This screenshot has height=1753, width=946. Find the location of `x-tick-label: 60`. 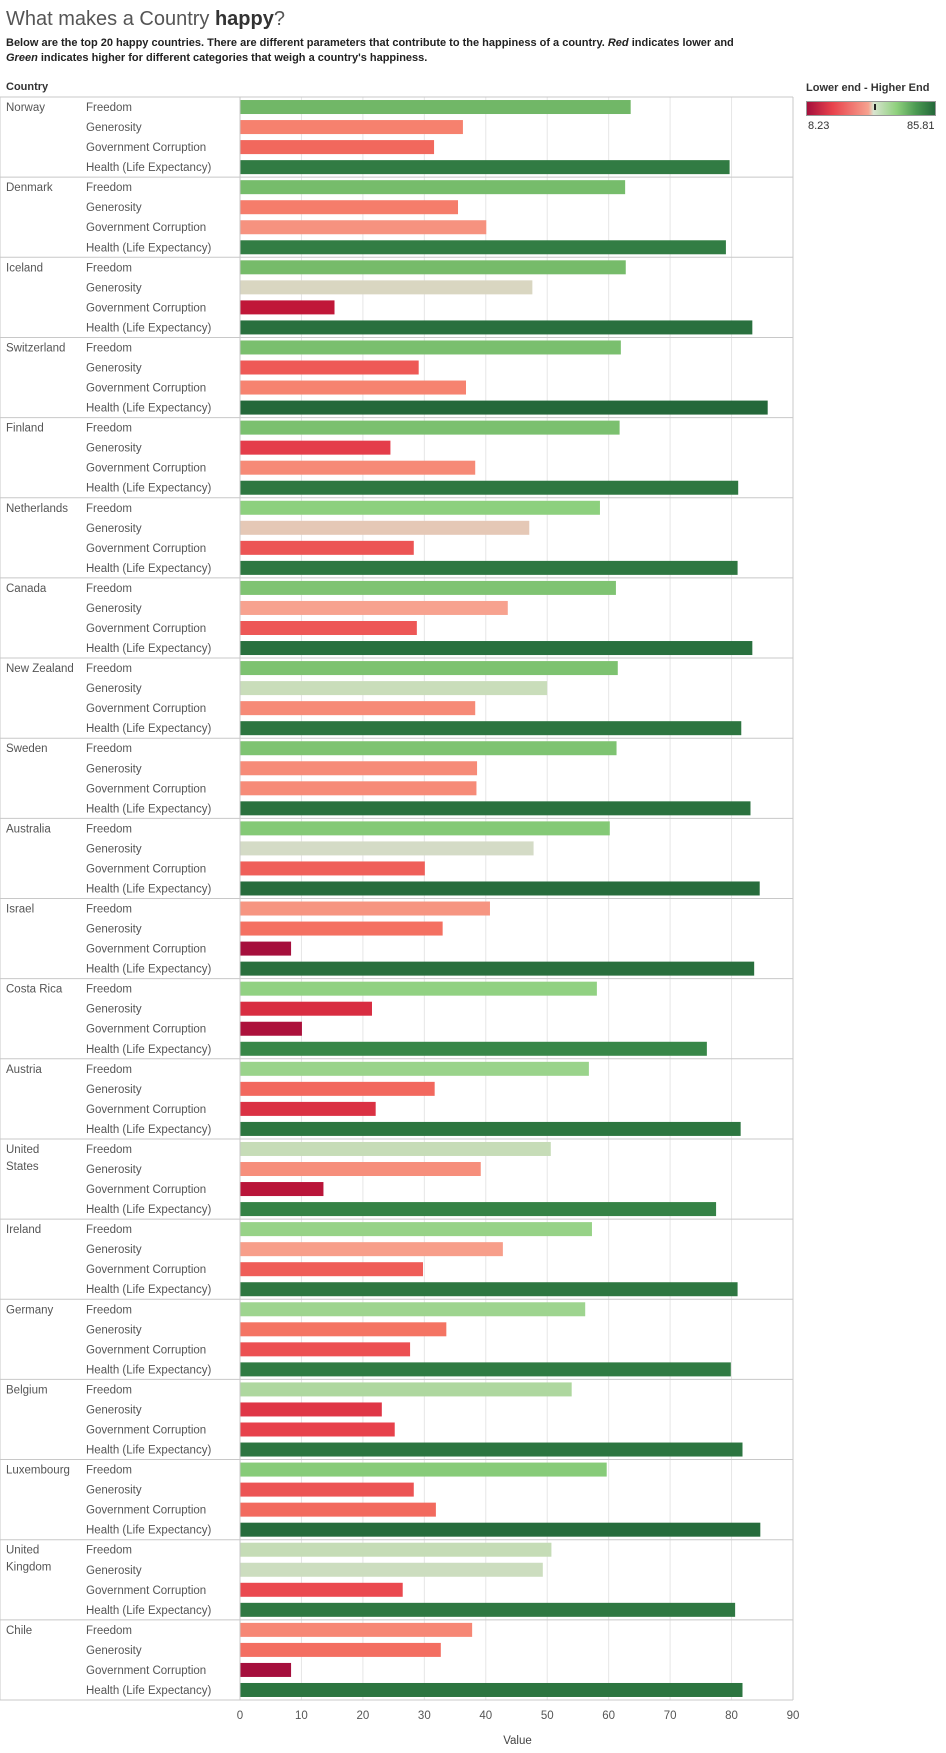

x-tick-label: 60 is located at coordinates (608, 1716).